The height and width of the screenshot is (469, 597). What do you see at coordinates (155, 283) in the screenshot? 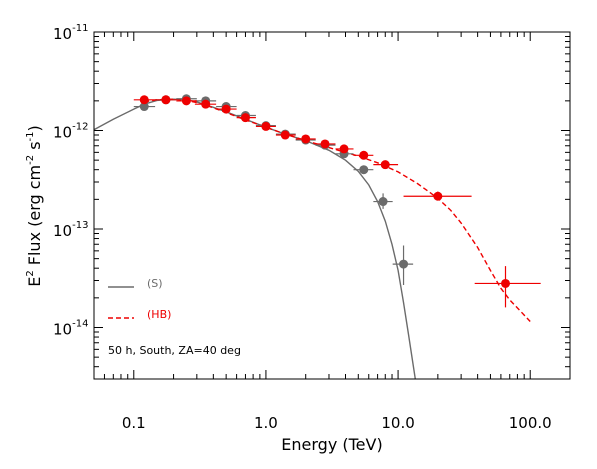
I see `legend-label-s: (S)` at bounding box center [155, 283].